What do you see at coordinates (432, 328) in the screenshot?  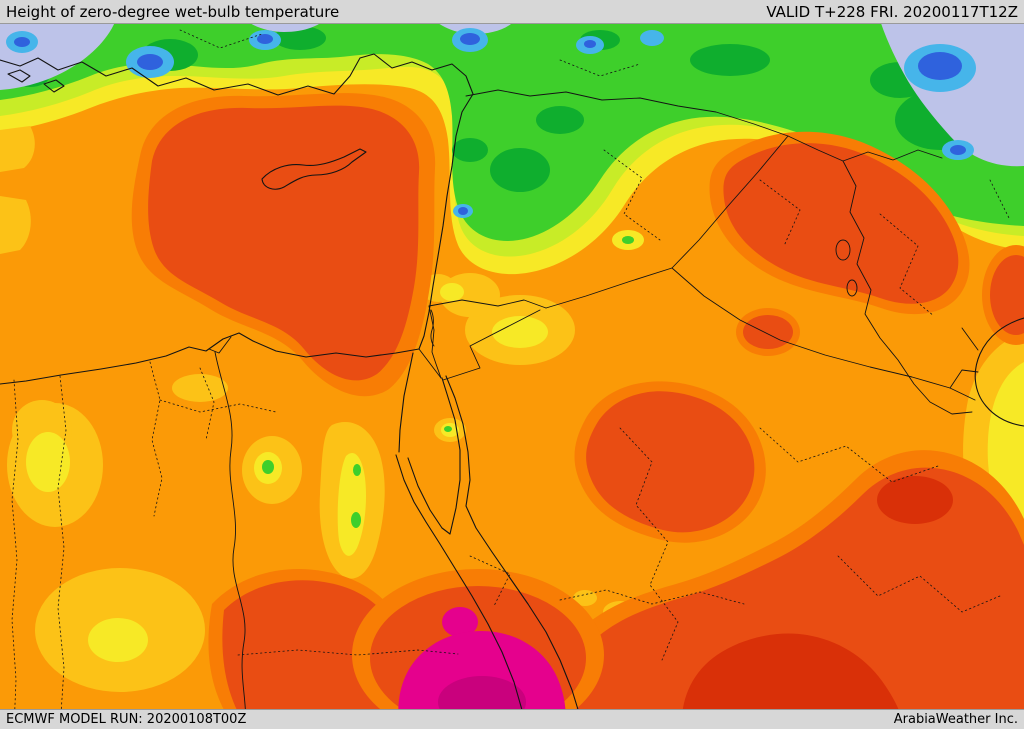 I see `dead-sea` at bounding box center [432, 328].